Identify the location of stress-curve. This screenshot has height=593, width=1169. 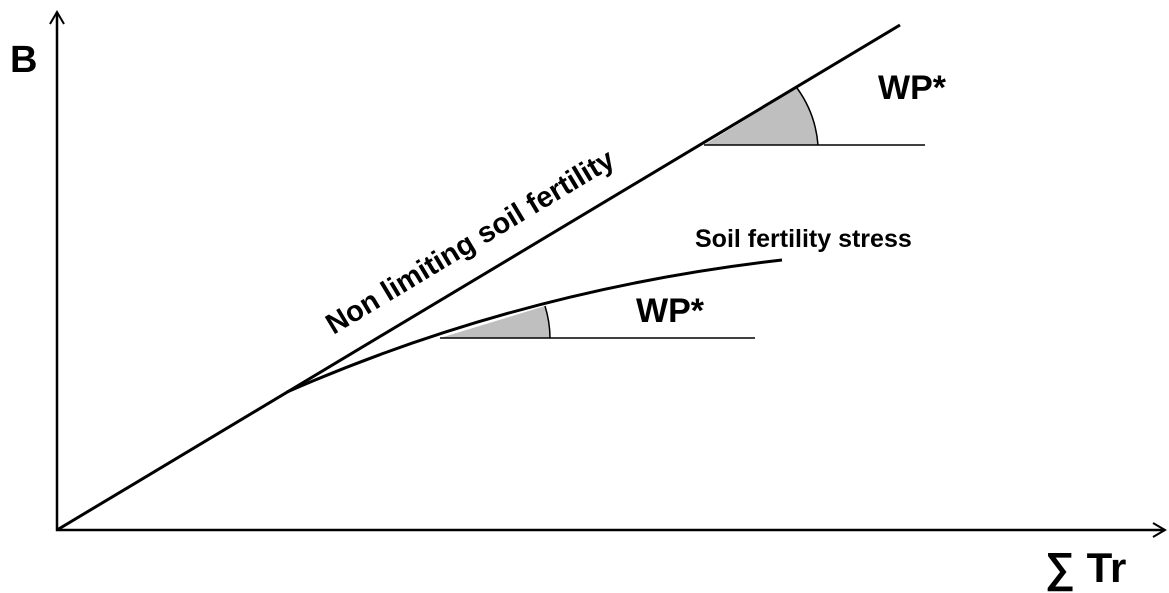
(534, 326).